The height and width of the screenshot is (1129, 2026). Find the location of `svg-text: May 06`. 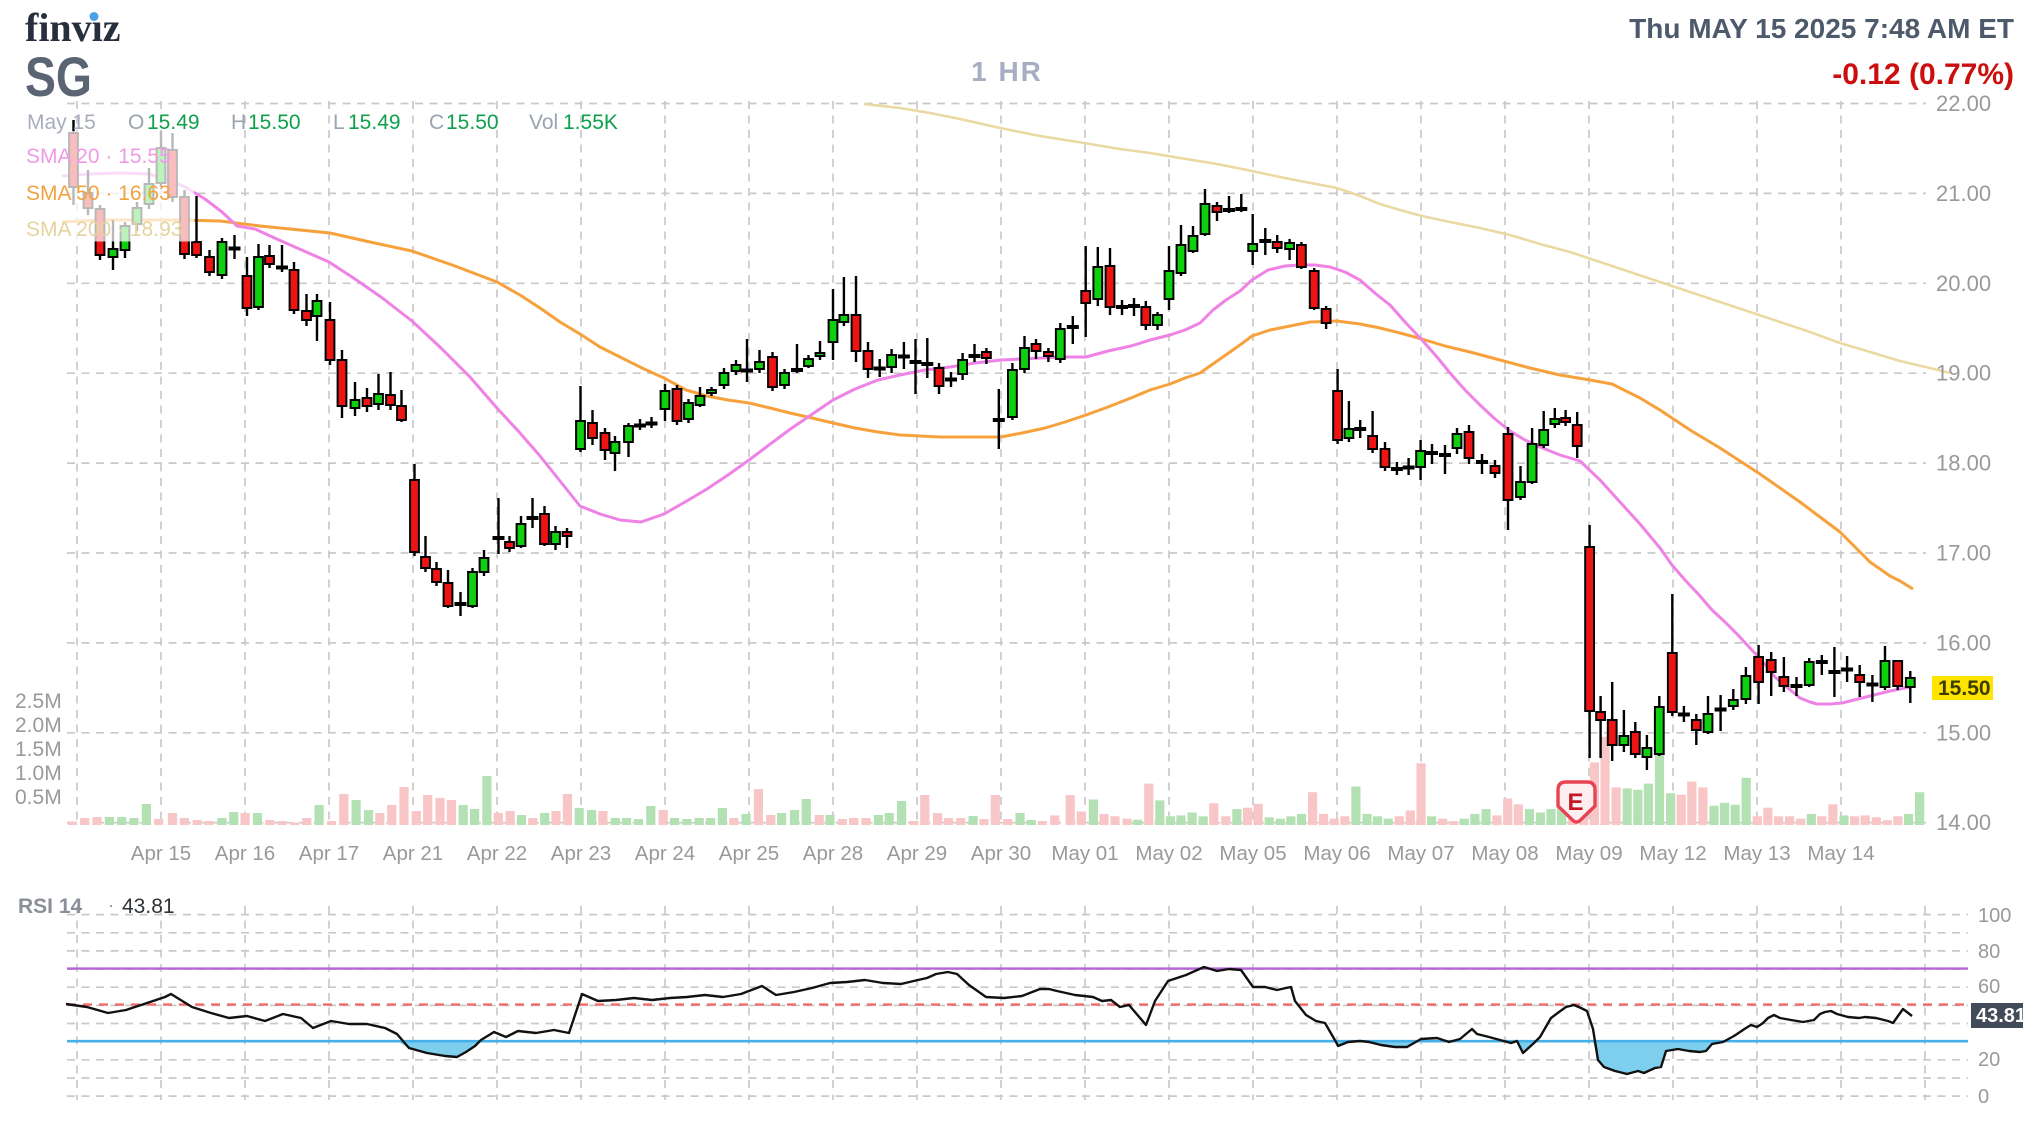

svg-text: May 06 is located at coordinates (1336, 853).